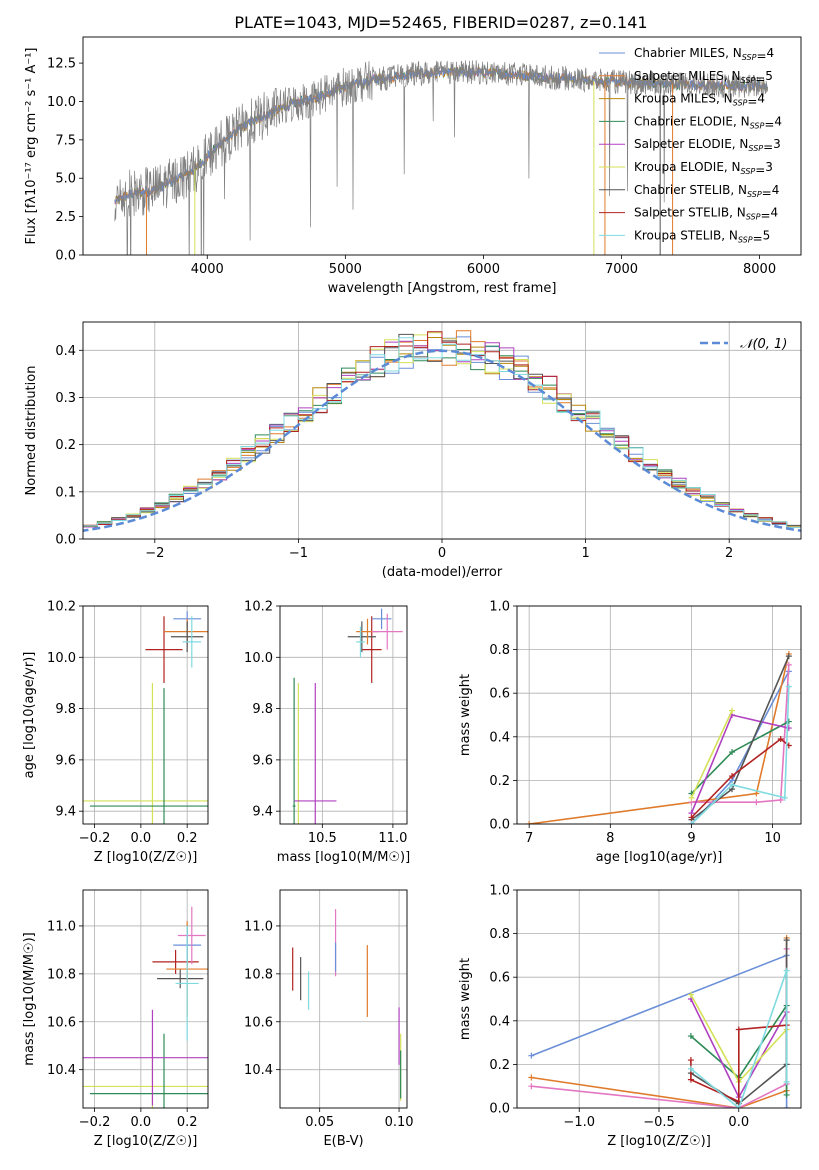 This screenshot has height=1170, width=819. What do you see at coordinates (769, 76) in the screenshot?
I see `legend-n: 5` at bounding box center [769, 76].